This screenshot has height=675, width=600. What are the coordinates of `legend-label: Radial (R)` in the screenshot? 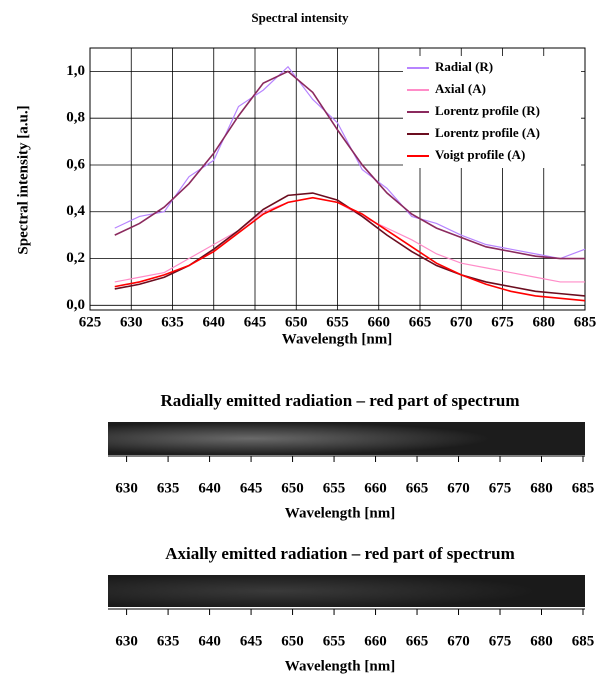 It's located at (464, 66).